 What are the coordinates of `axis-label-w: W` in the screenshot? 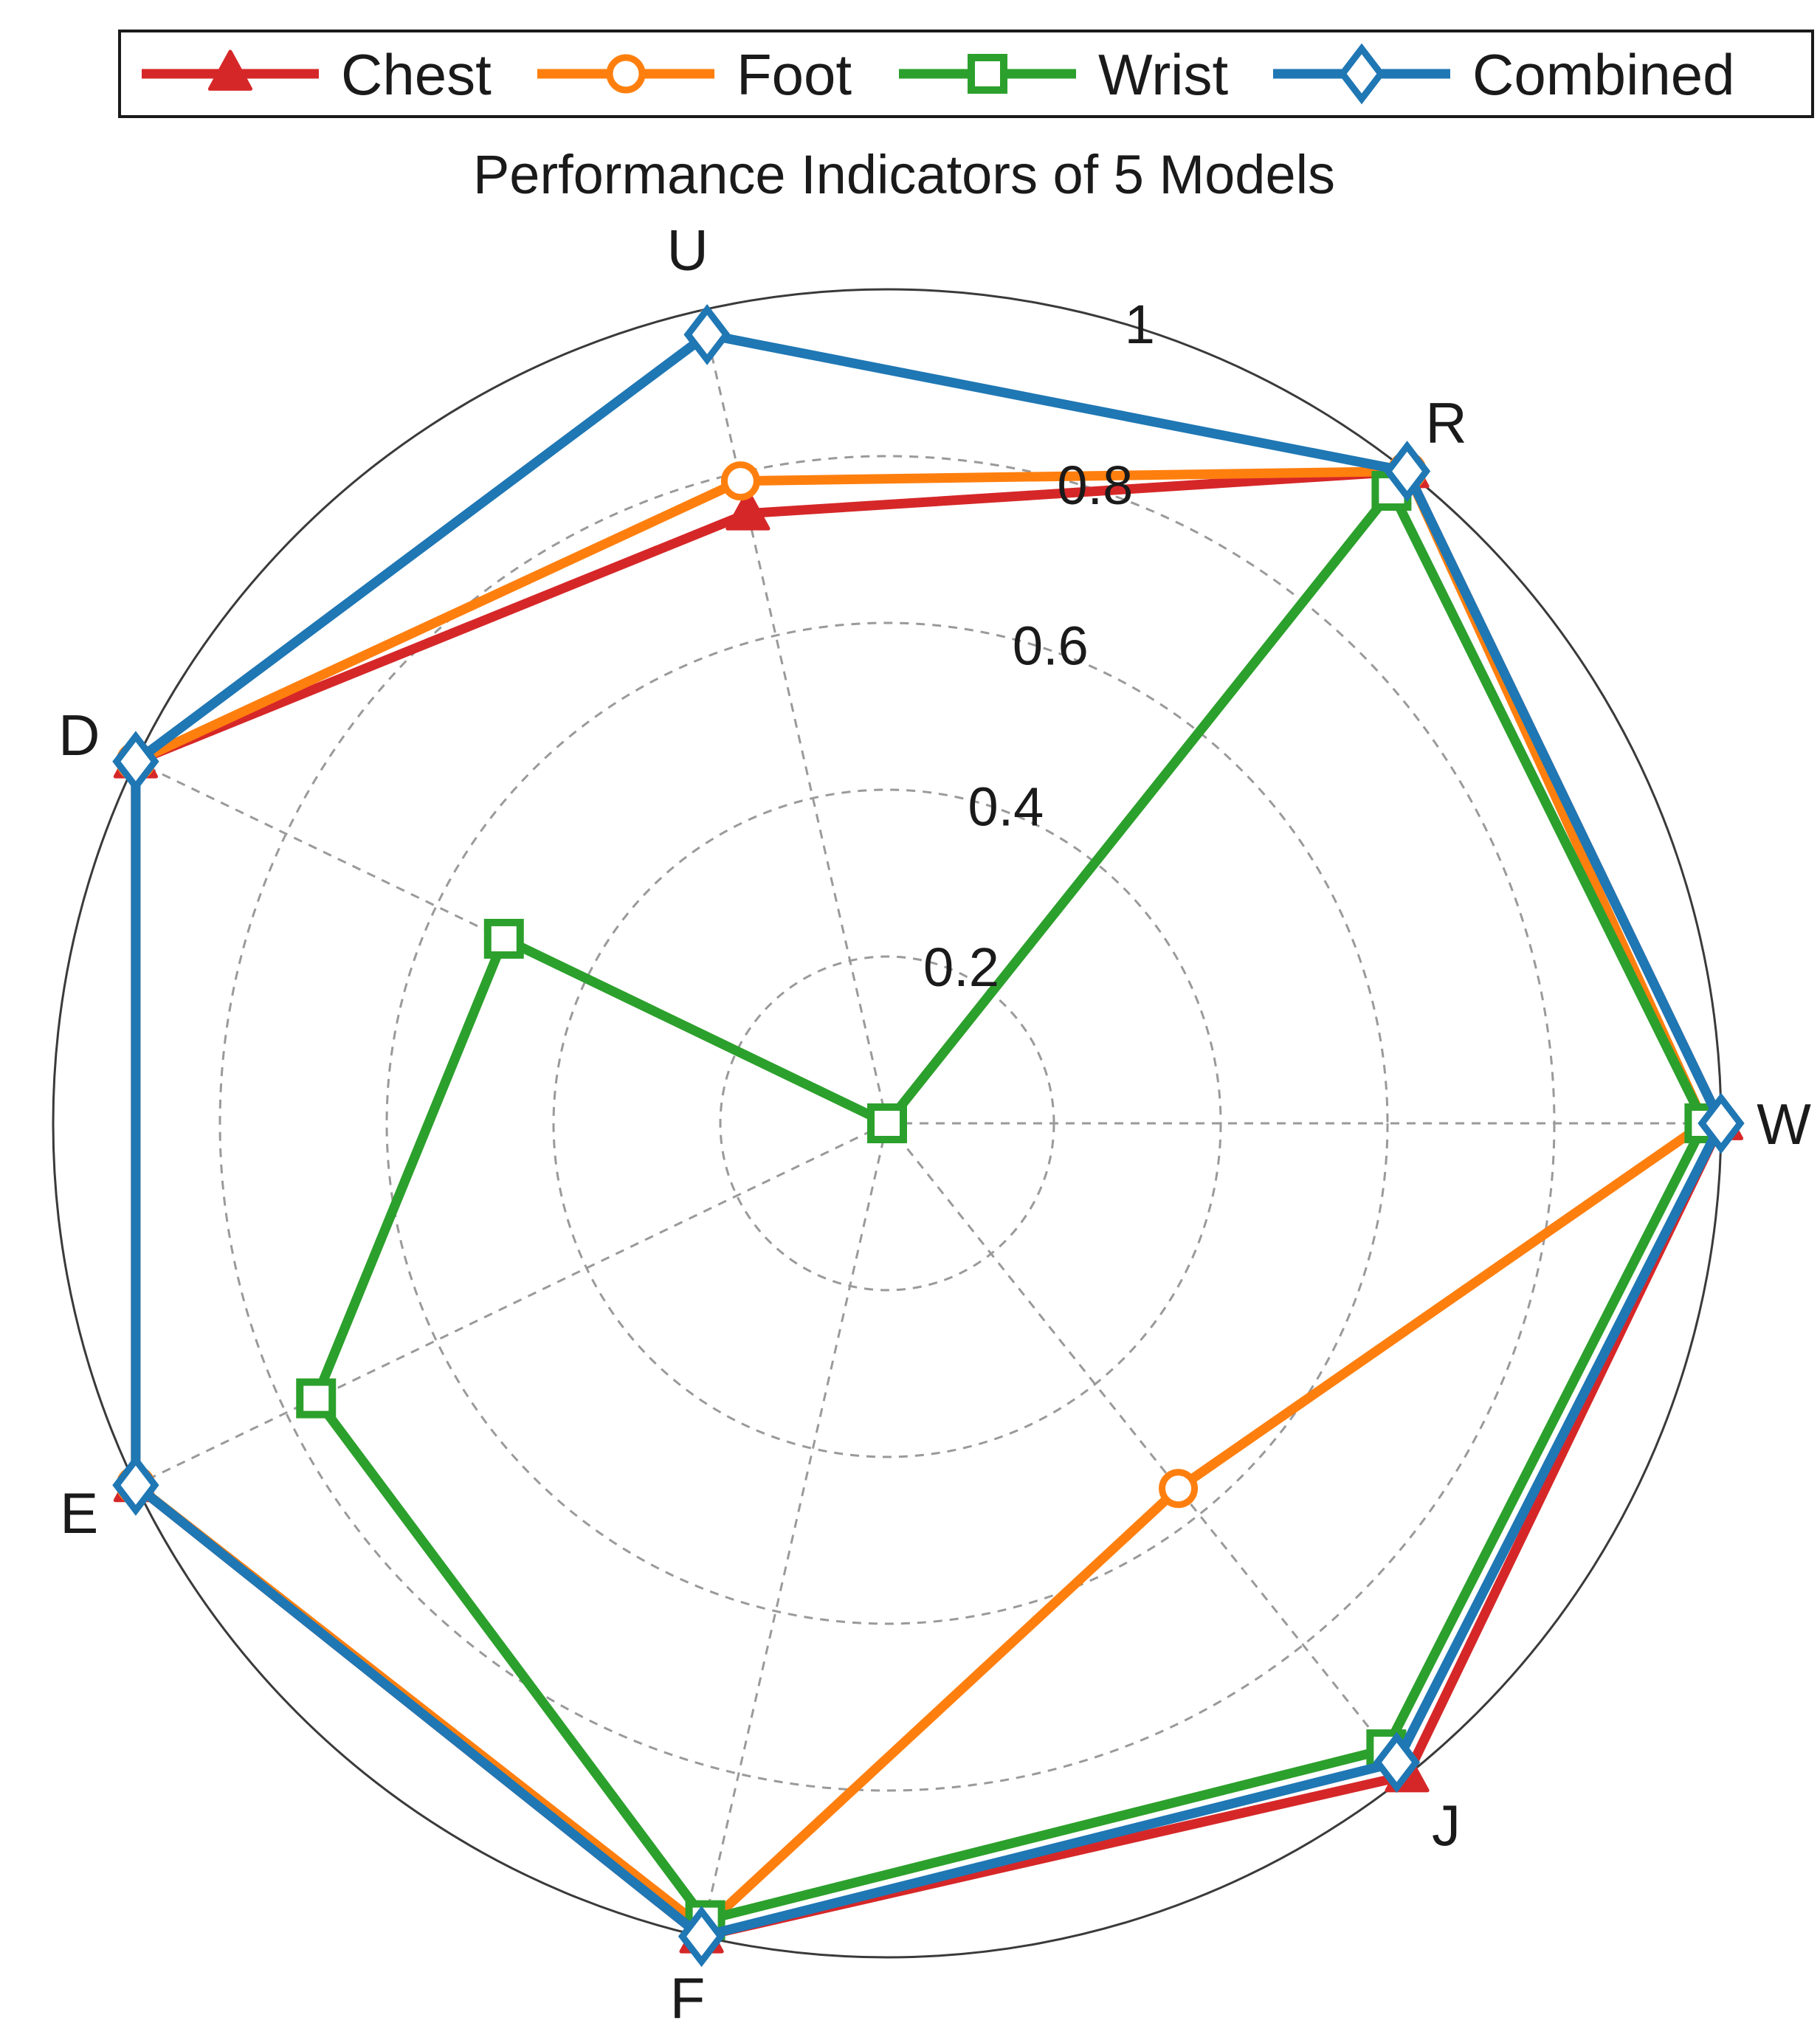 It's located at (1784, 1124).